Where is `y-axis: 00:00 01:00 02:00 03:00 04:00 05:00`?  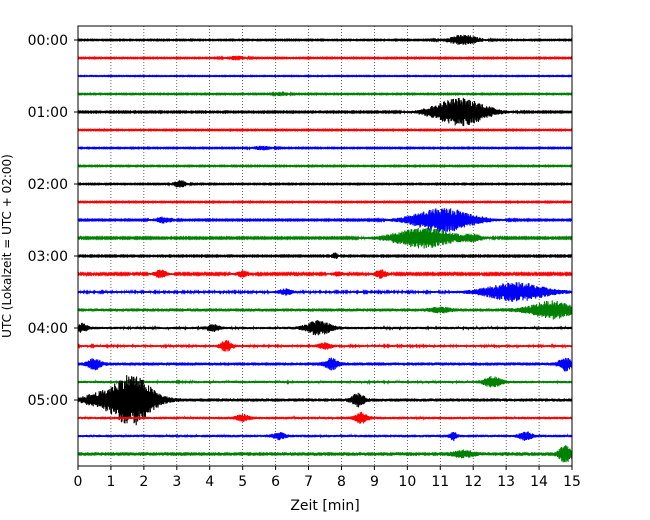
y-axis: 00:00 01:00 02:00 03:00 04:00 05:00 is located at coordinates (53, 221).